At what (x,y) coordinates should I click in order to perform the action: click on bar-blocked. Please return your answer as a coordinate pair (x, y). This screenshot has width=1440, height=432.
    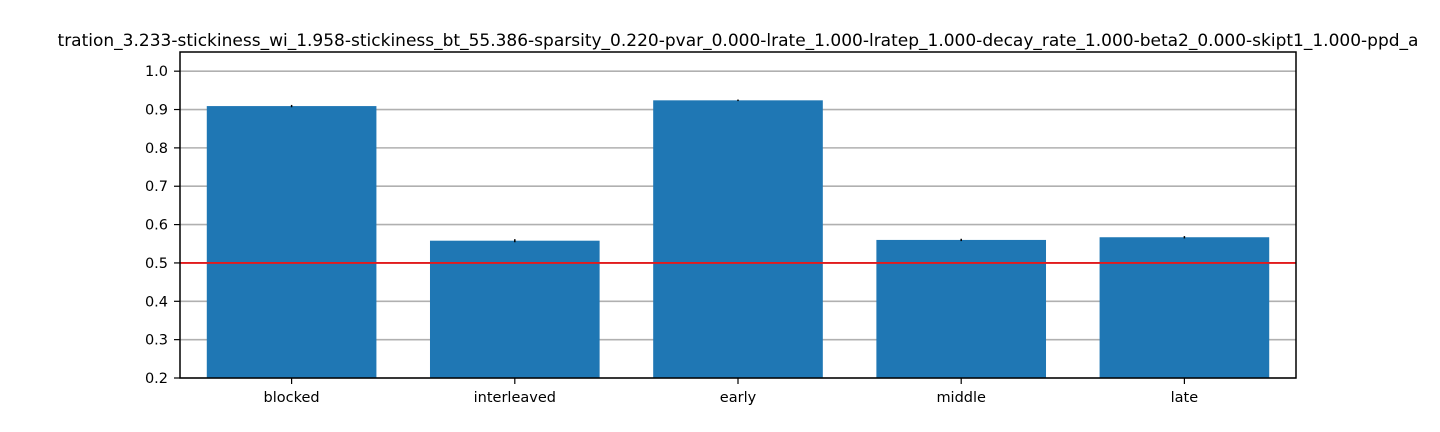
    Looking at the image, I should click on (291, 242).